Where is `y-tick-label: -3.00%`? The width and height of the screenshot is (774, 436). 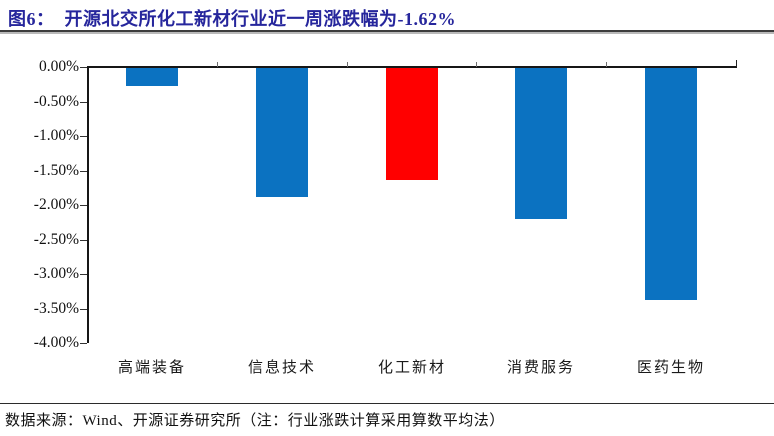
y-tick-label: -3.00% is located at coordinates (56, 273).